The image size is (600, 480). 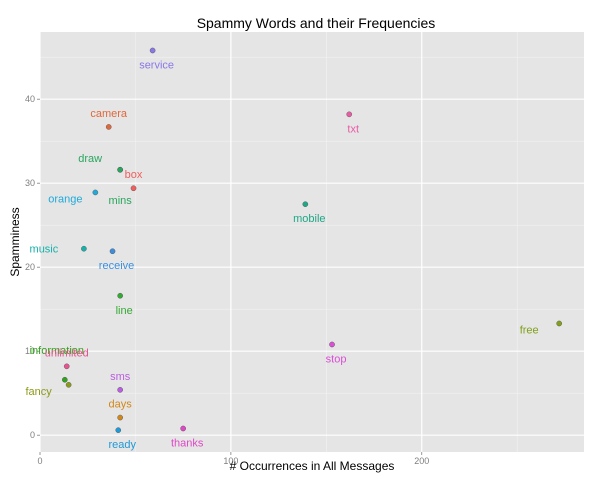 I want to click on data-point-free, so click(x=559, y=323).